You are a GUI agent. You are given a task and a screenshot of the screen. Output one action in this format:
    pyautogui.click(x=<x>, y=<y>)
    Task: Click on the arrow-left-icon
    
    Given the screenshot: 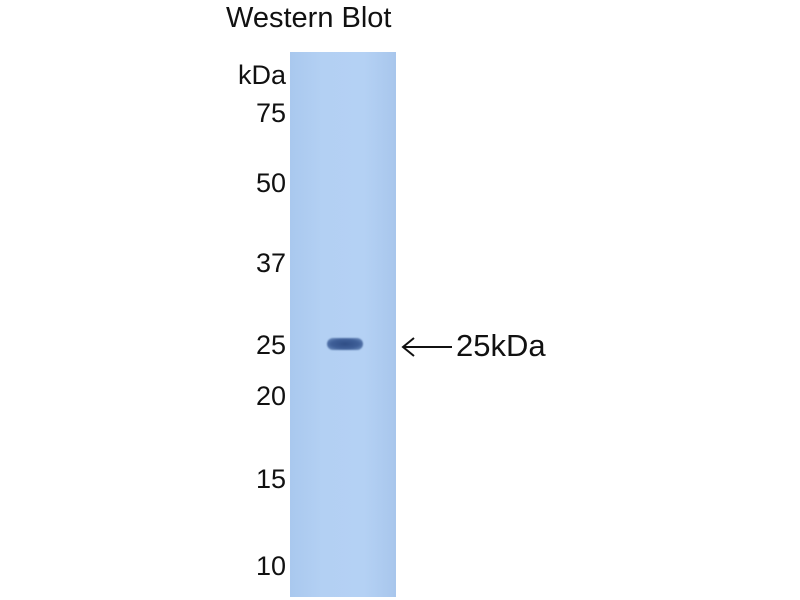 What is the action you would take?
    pyautogui.click(x=426, y=347)
    